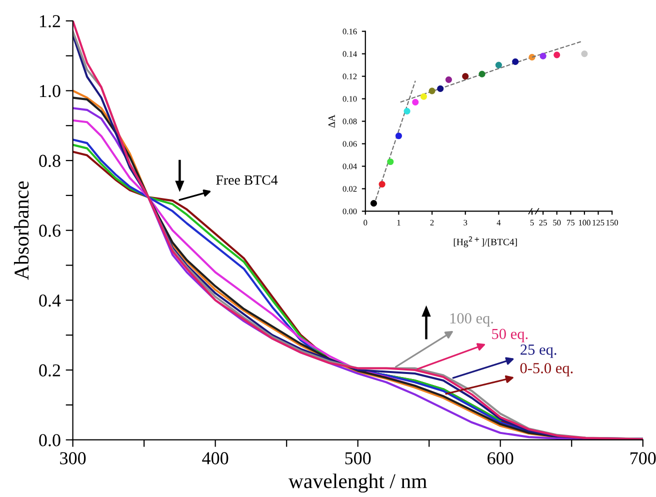 The height and width of the screenshot is (497, 656). Describe the element at coordinates (349, 211) in the screenshot. I see `y-tick-label: 0.00` at that location.